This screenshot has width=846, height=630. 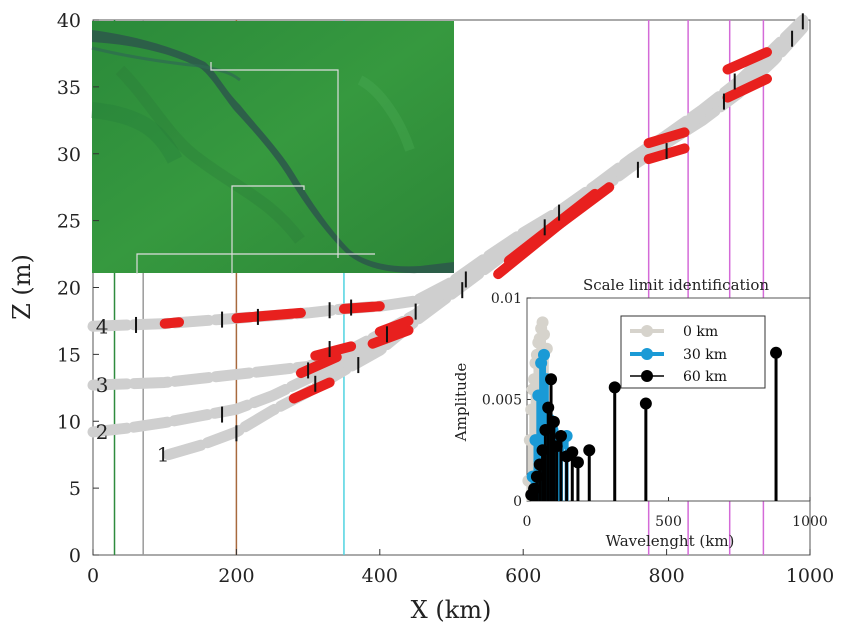 What do you see at coordinates (163, 455) in the screenshot?
I see `profile-label-1: 1` at bounding box center [163, 455].